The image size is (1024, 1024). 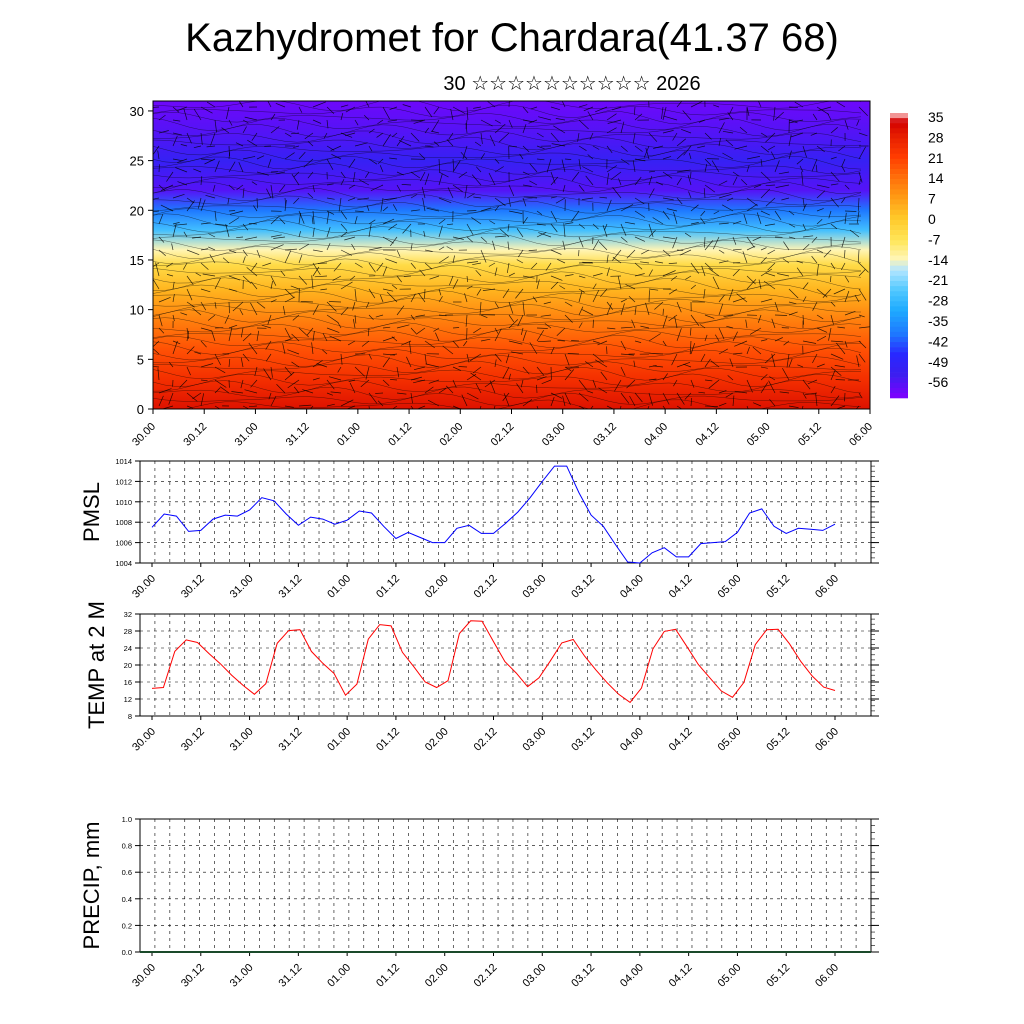 I want to click on xtick-label: 04.00, so click(x=632, y=976).